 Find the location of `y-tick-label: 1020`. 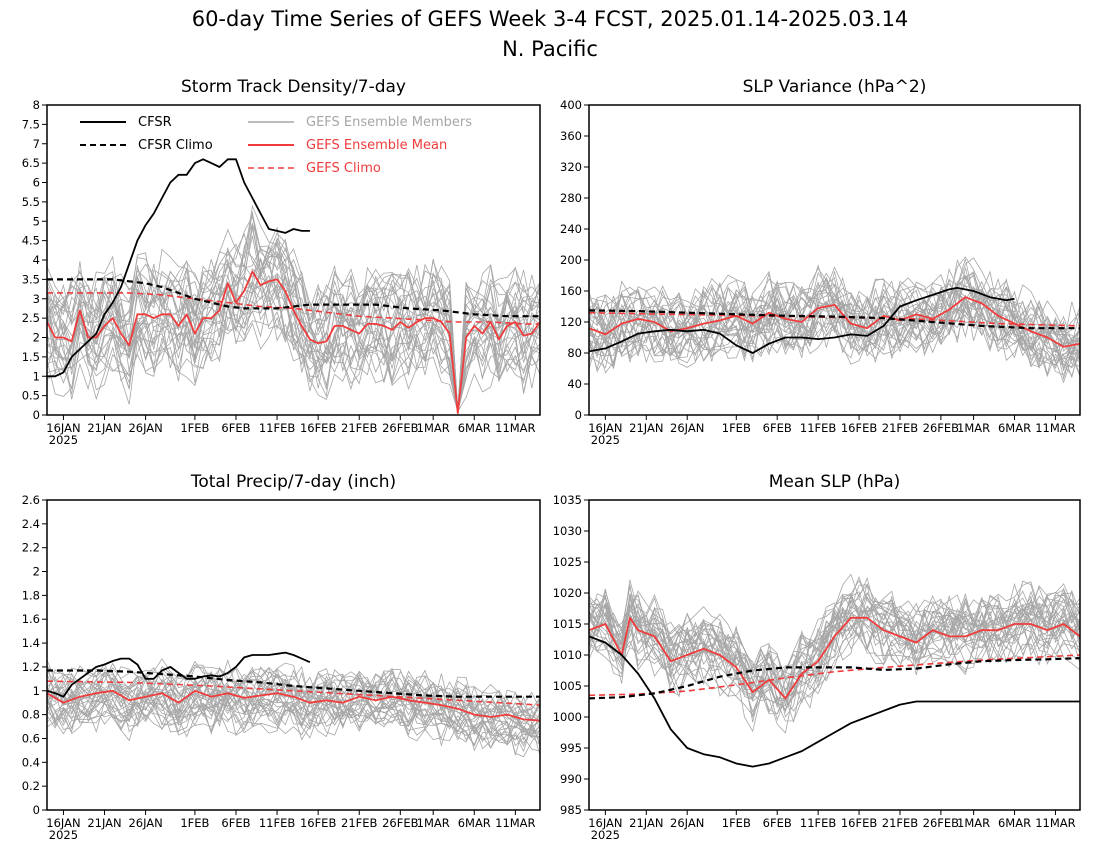

y-tick-label: 1020 is located at coordinates (567, 593).